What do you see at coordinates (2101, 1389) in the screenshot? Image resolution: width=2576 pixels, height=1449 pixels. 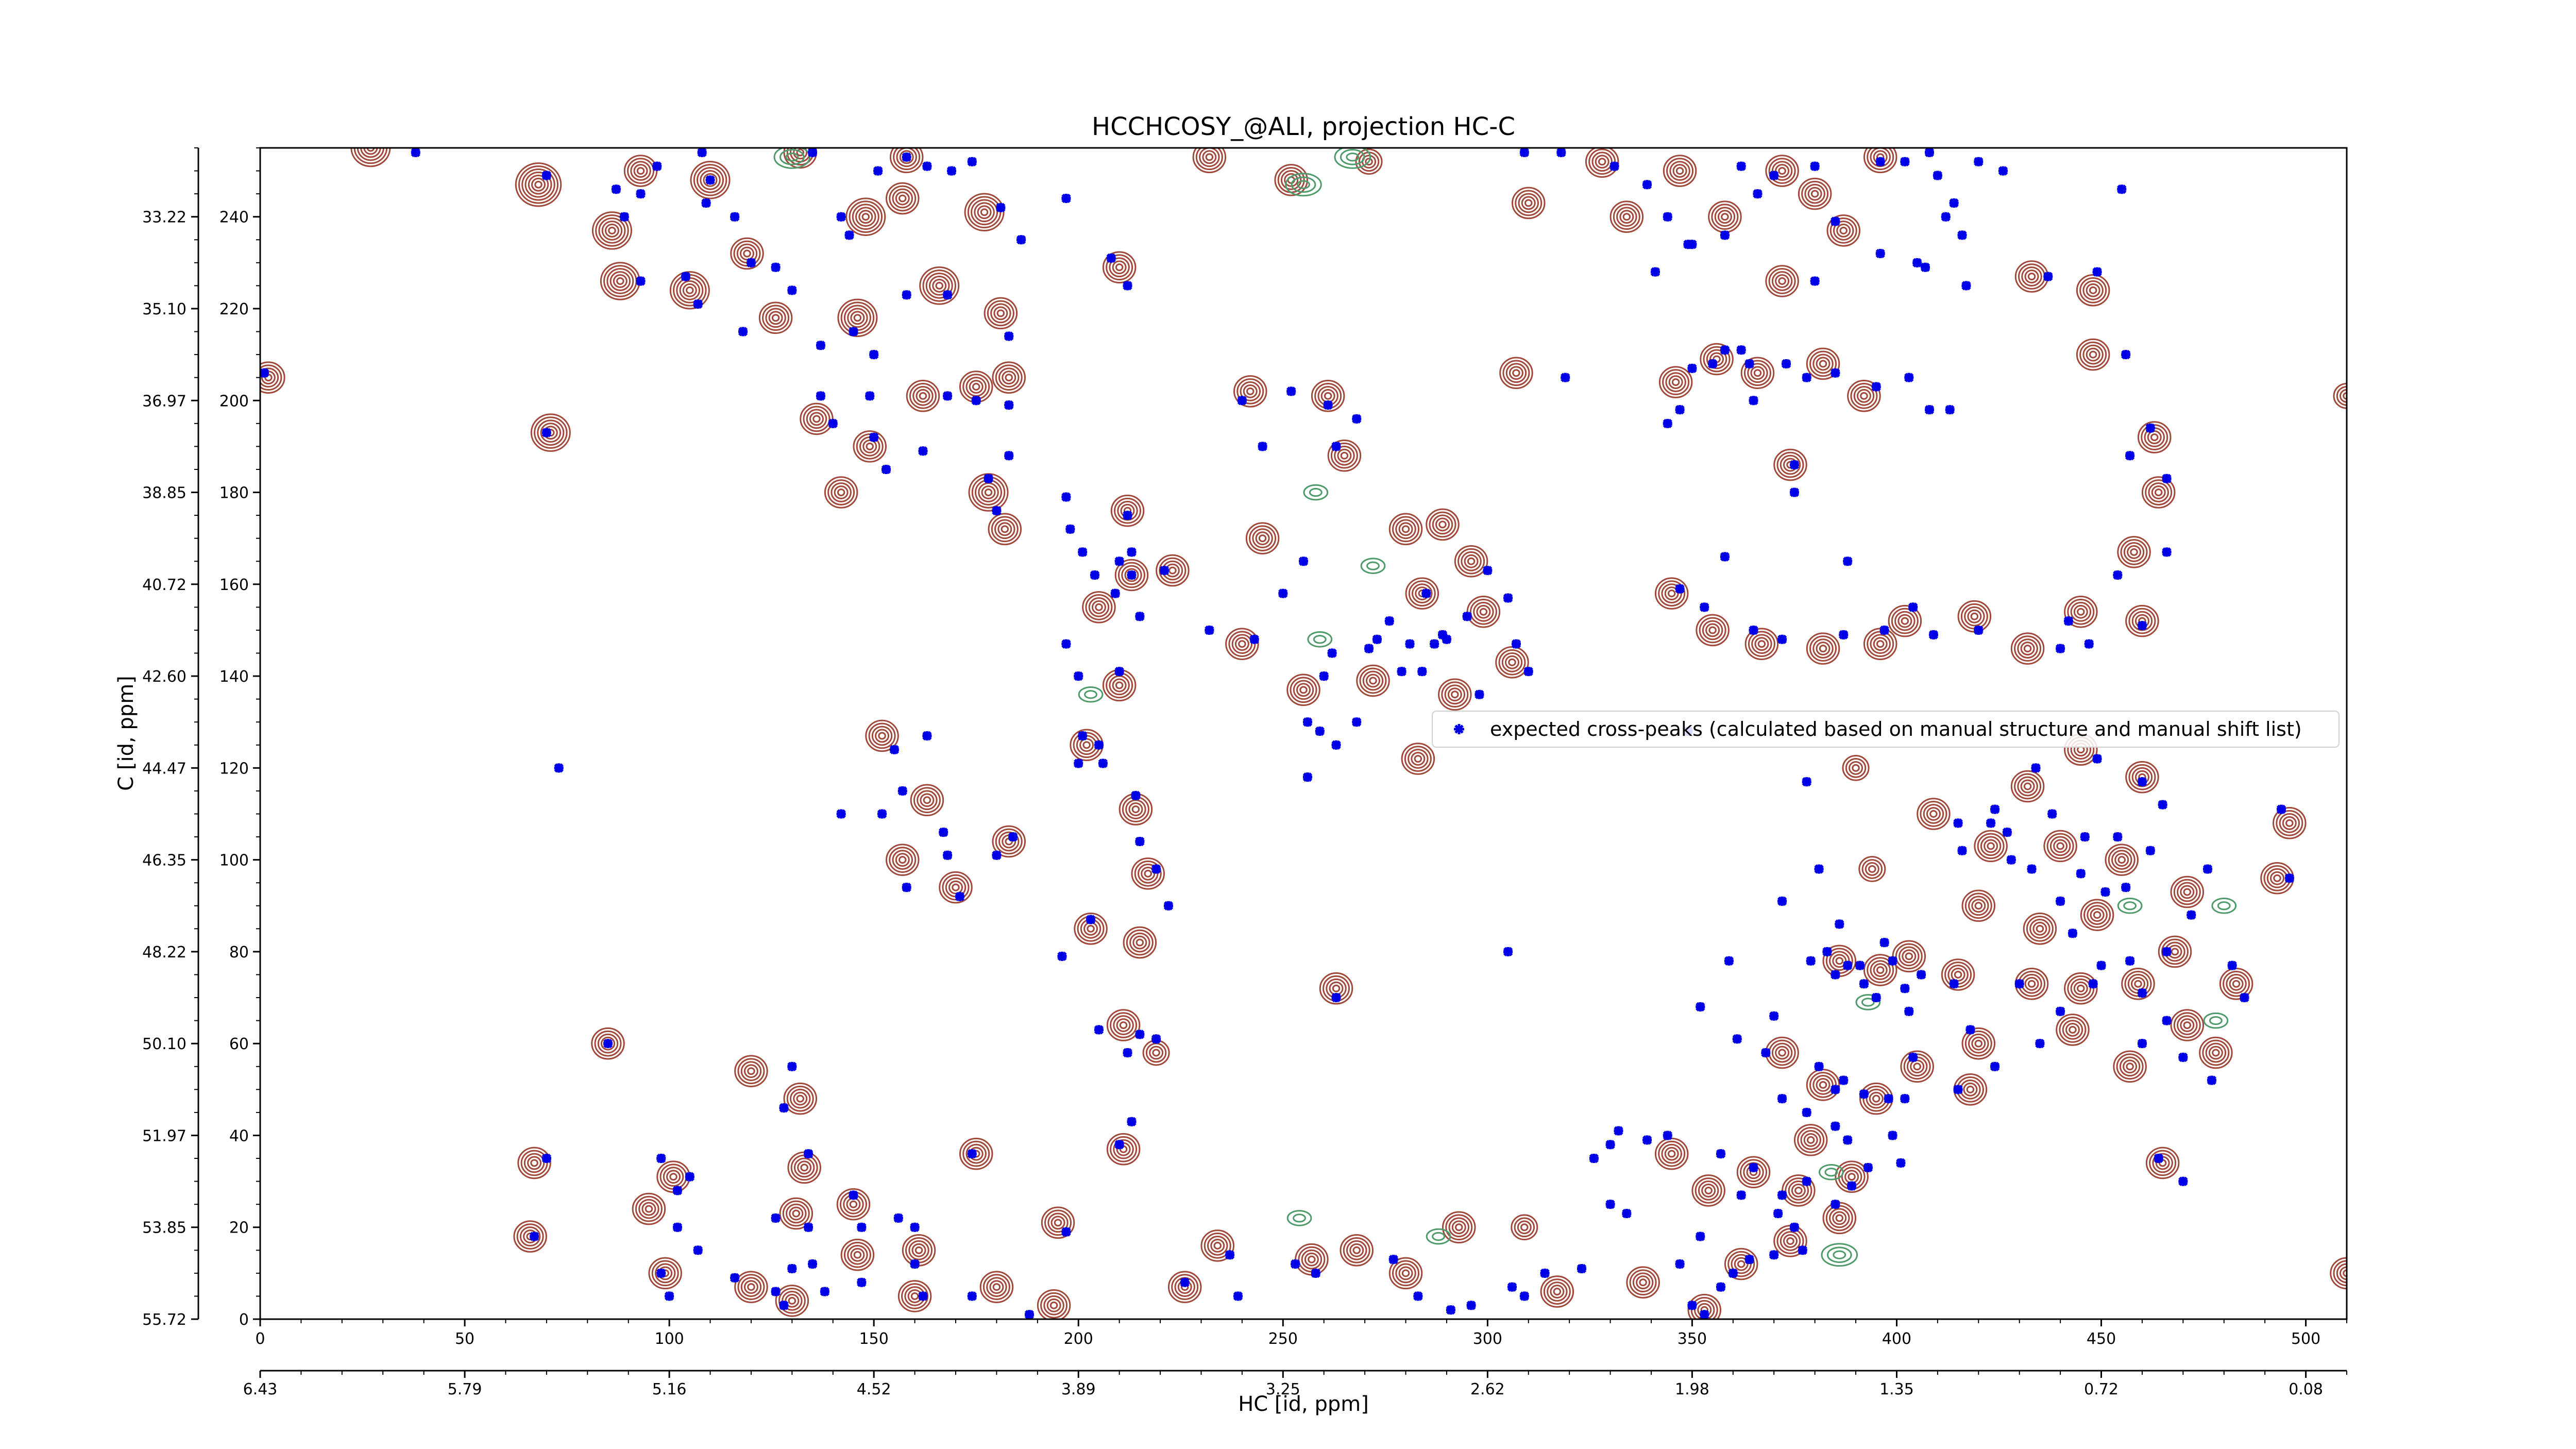 I see `x-ppm-tick-label: 0.72` at bounding box center [2101, 1389].